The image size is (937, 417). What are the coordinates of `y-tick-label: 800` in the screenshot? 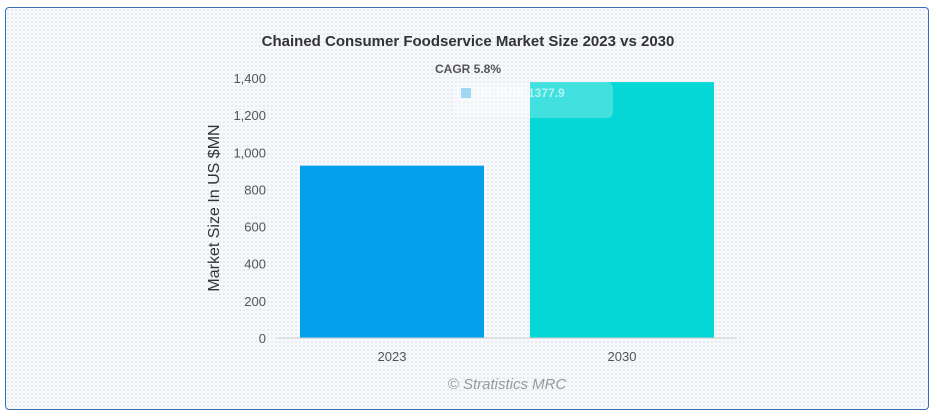 It's located at (255, 189).